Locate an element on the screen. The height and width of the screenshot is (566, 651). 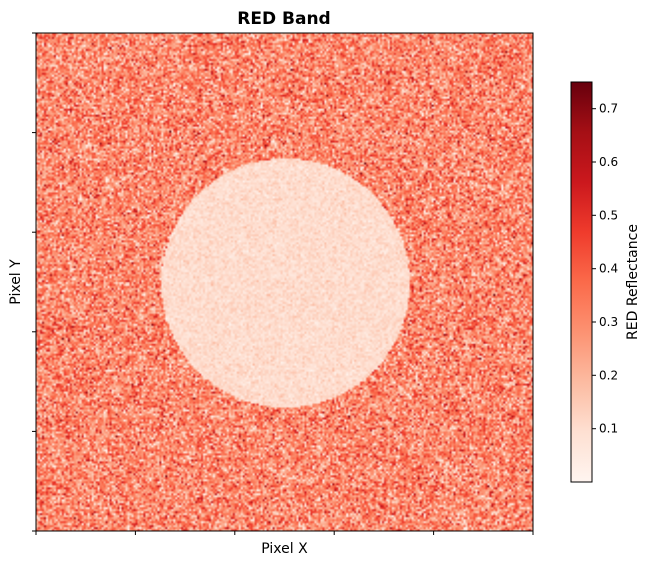
colorbar-tick-label: 0.5 is located at coordinates (608, 215).